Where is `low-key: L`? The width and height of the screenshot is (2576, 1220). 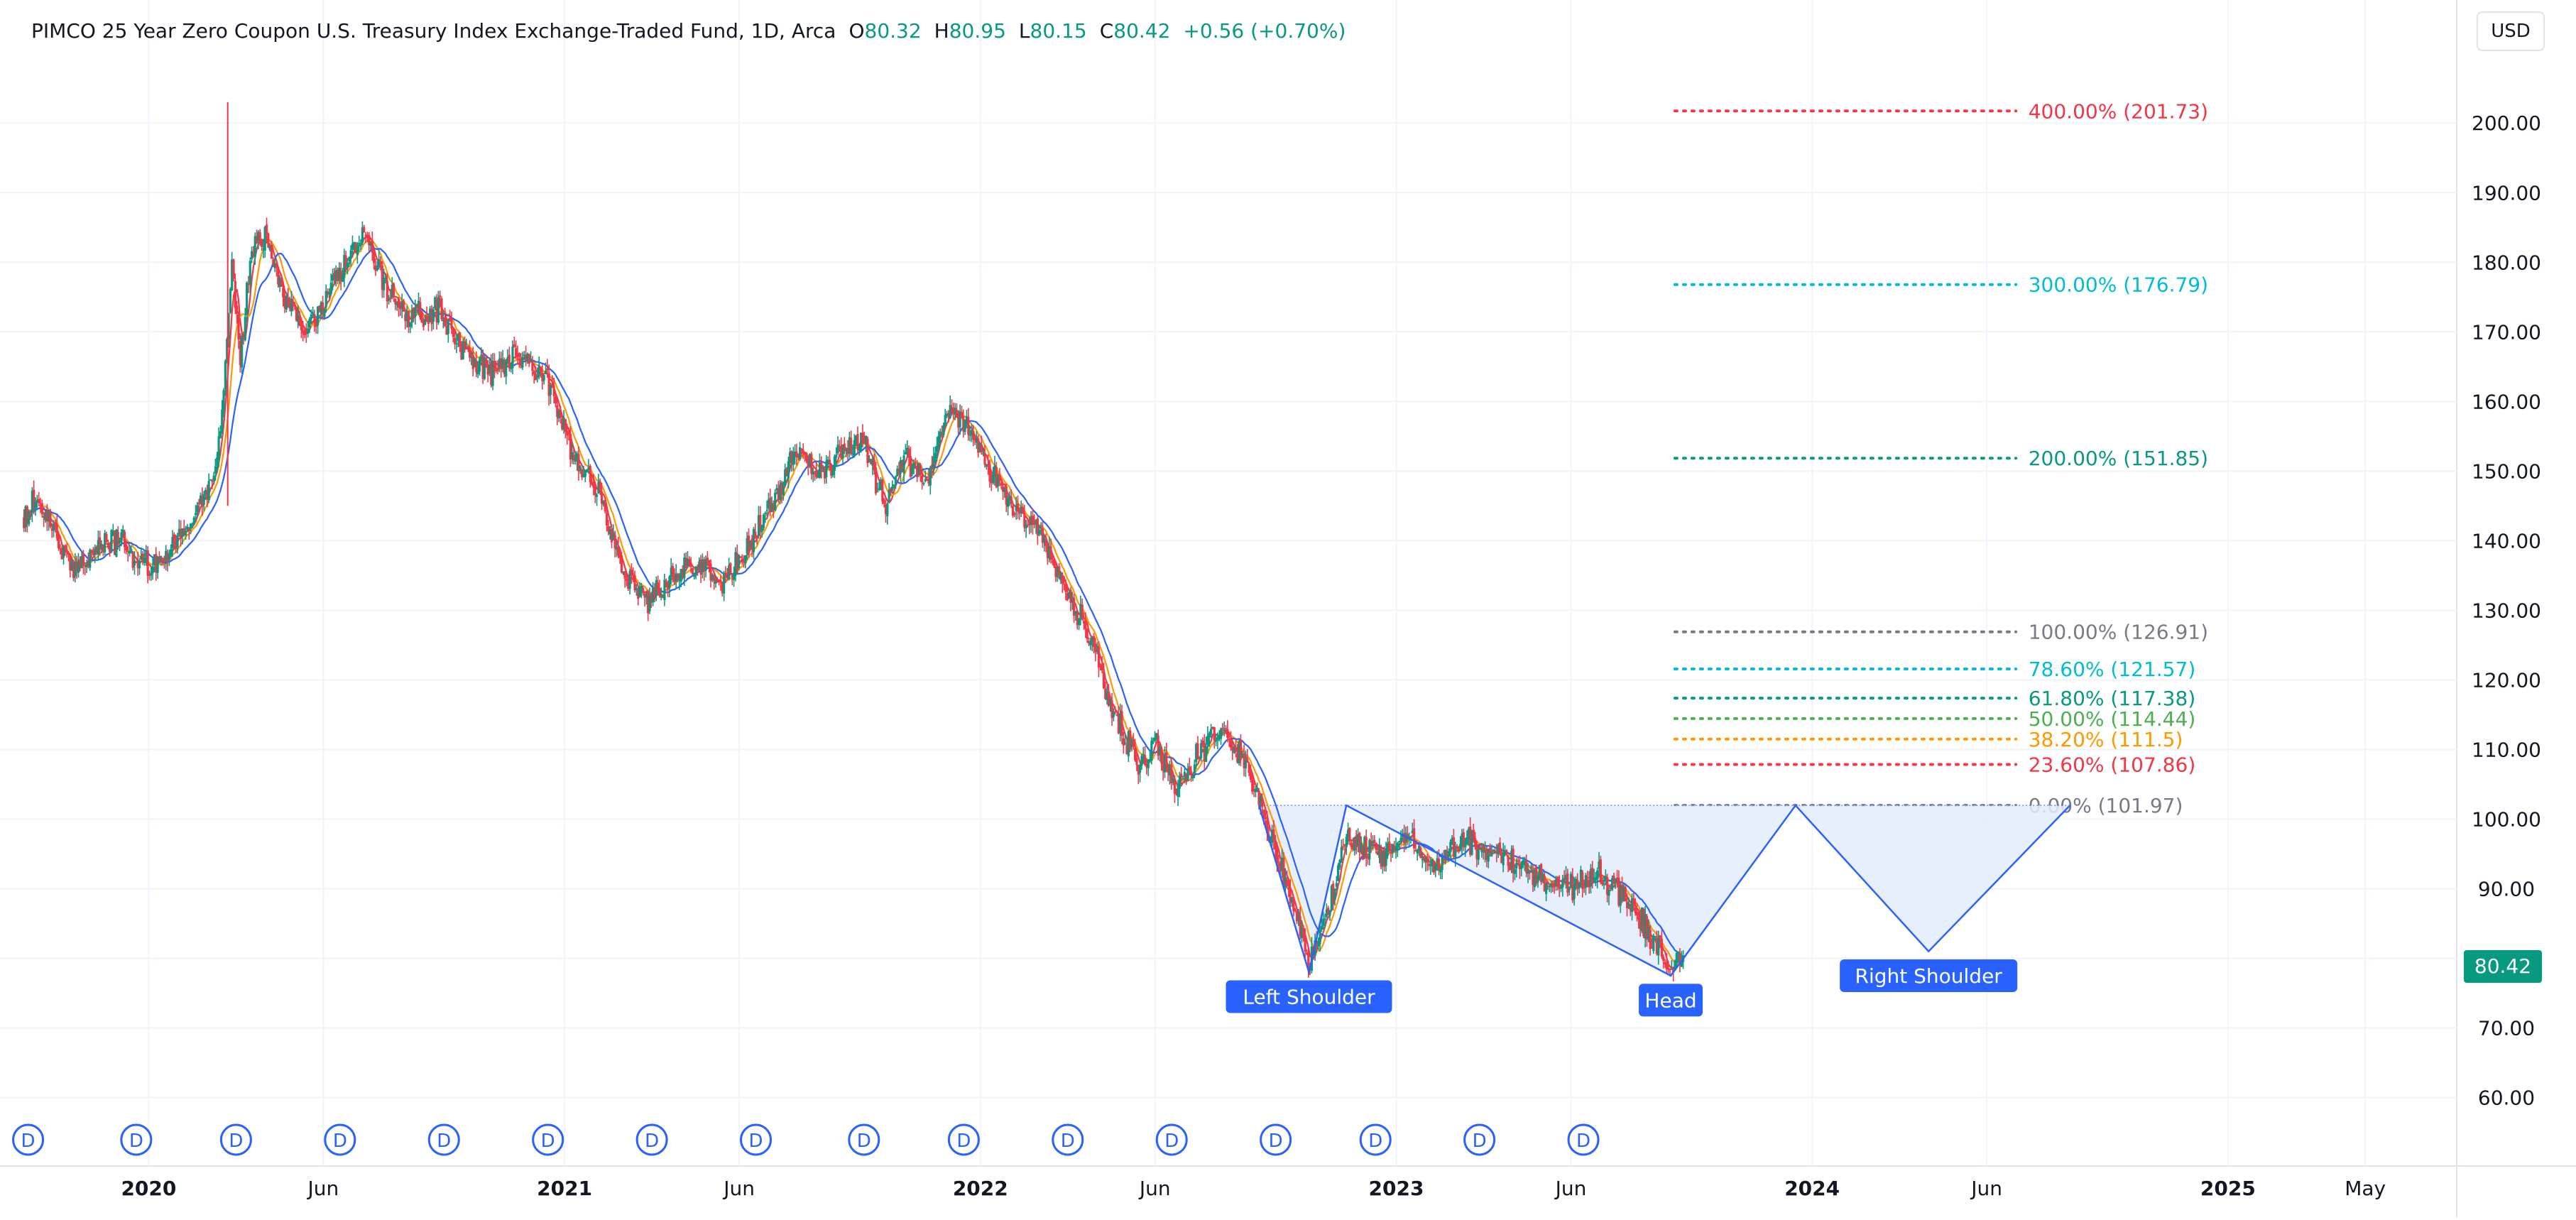
low-key: L is located at coordinates (1024, 31).